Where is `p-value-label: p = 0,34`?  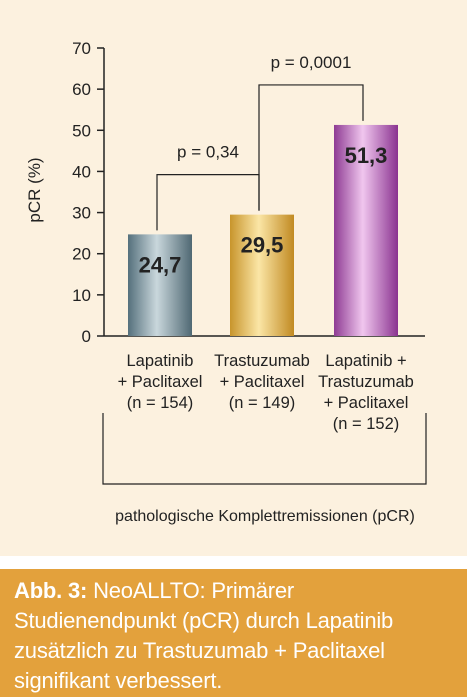 p-value-label: p = 0,34 is located at coordinates (208, 152).